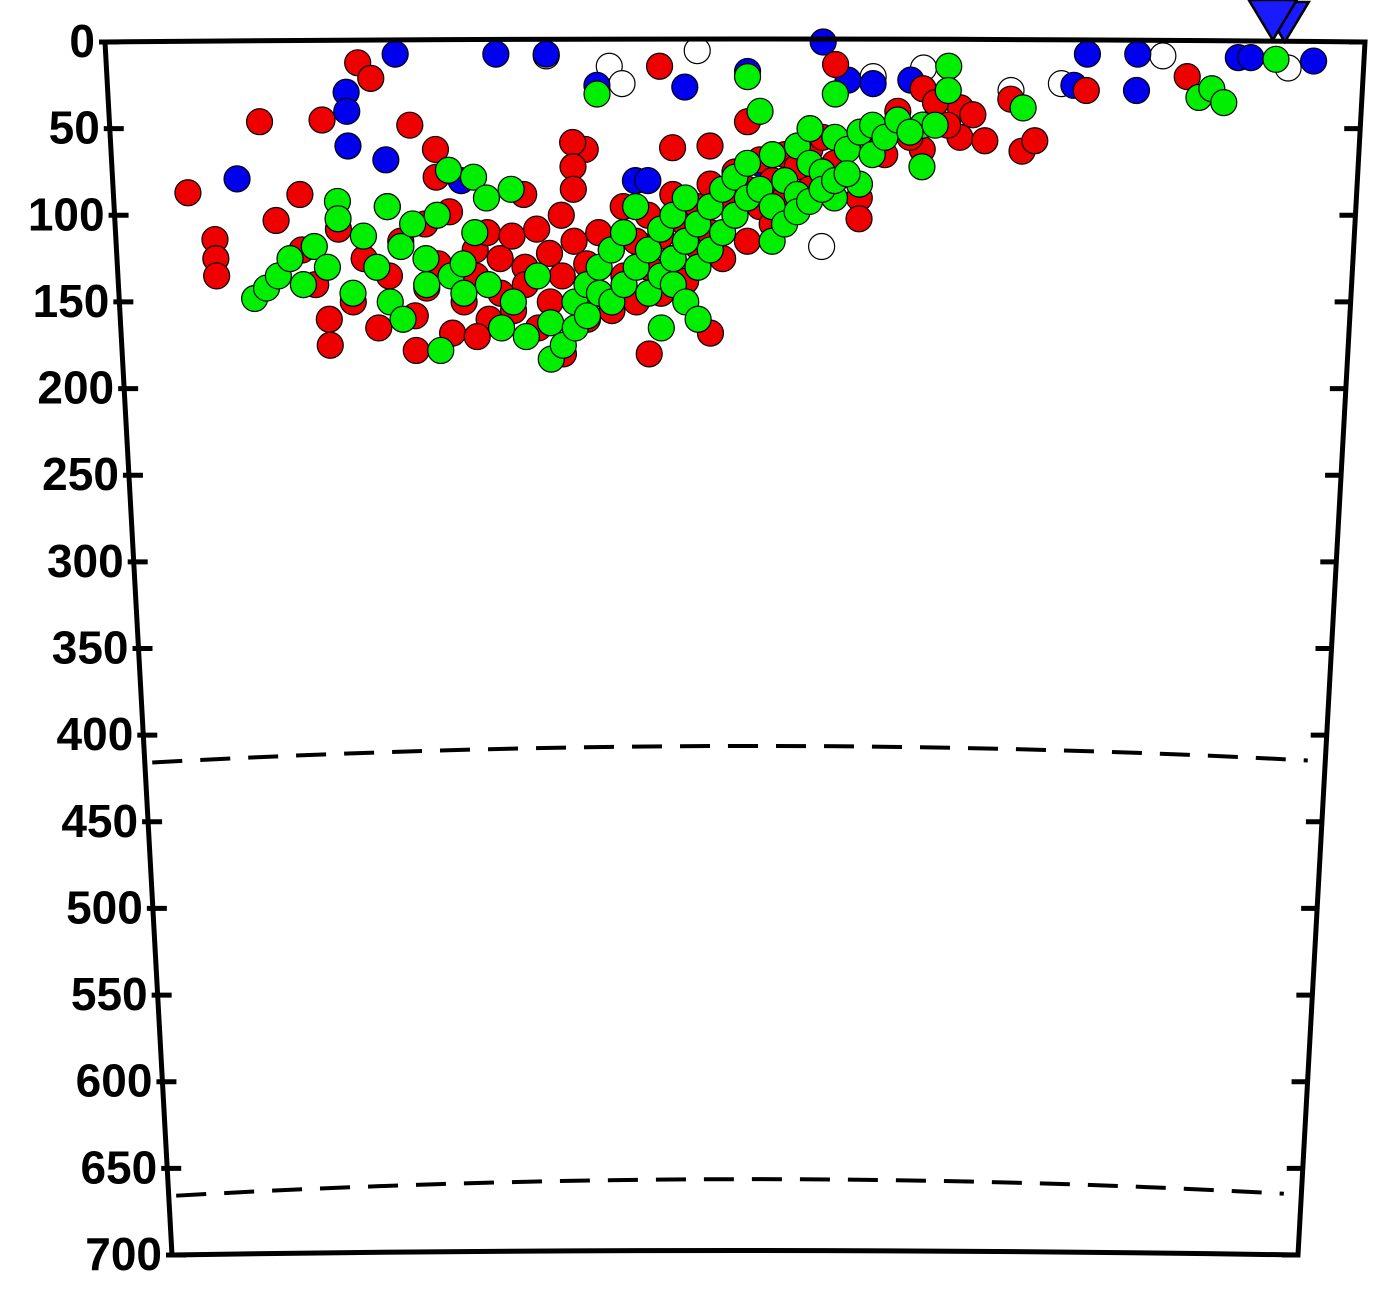  What do you see at coordinates (114, 1081) in the screenshot?
I see `y-tick-label: 600` at bounding box center [114, 1081].